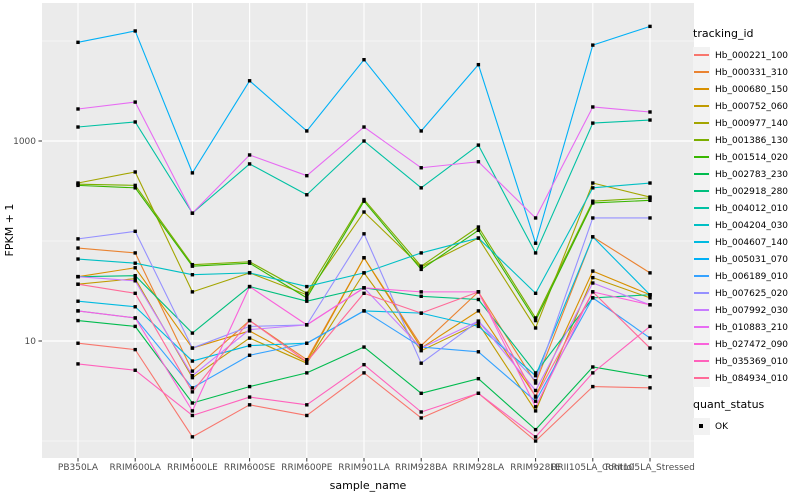 The width and height of the screenshot is (800, 500). I want to click on x-tick-label: RRIM928LE, so click(535, 468).